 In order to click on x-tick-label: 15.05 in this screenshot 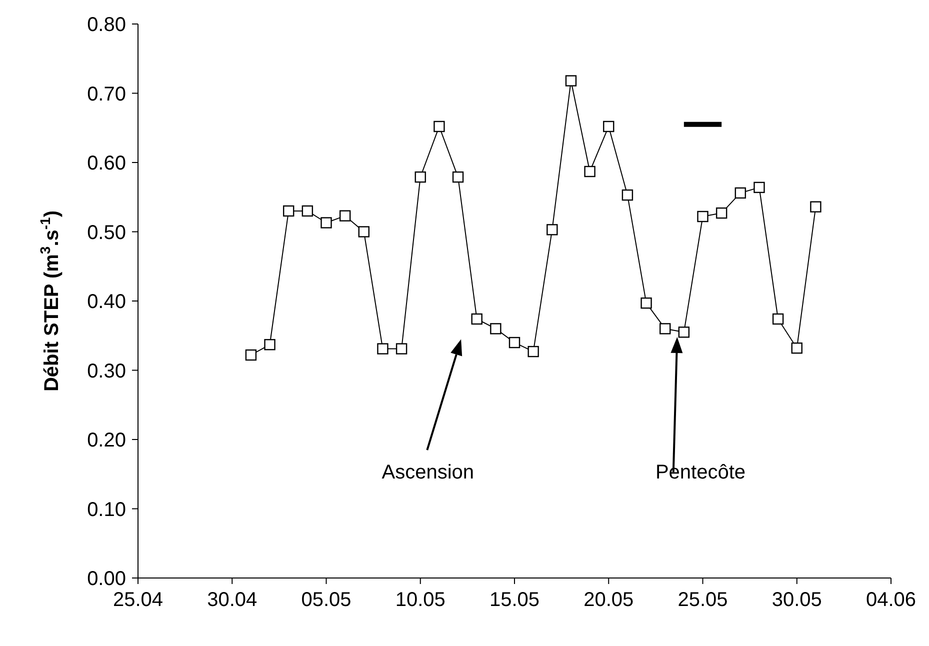, I will do `click(514, 600)`.